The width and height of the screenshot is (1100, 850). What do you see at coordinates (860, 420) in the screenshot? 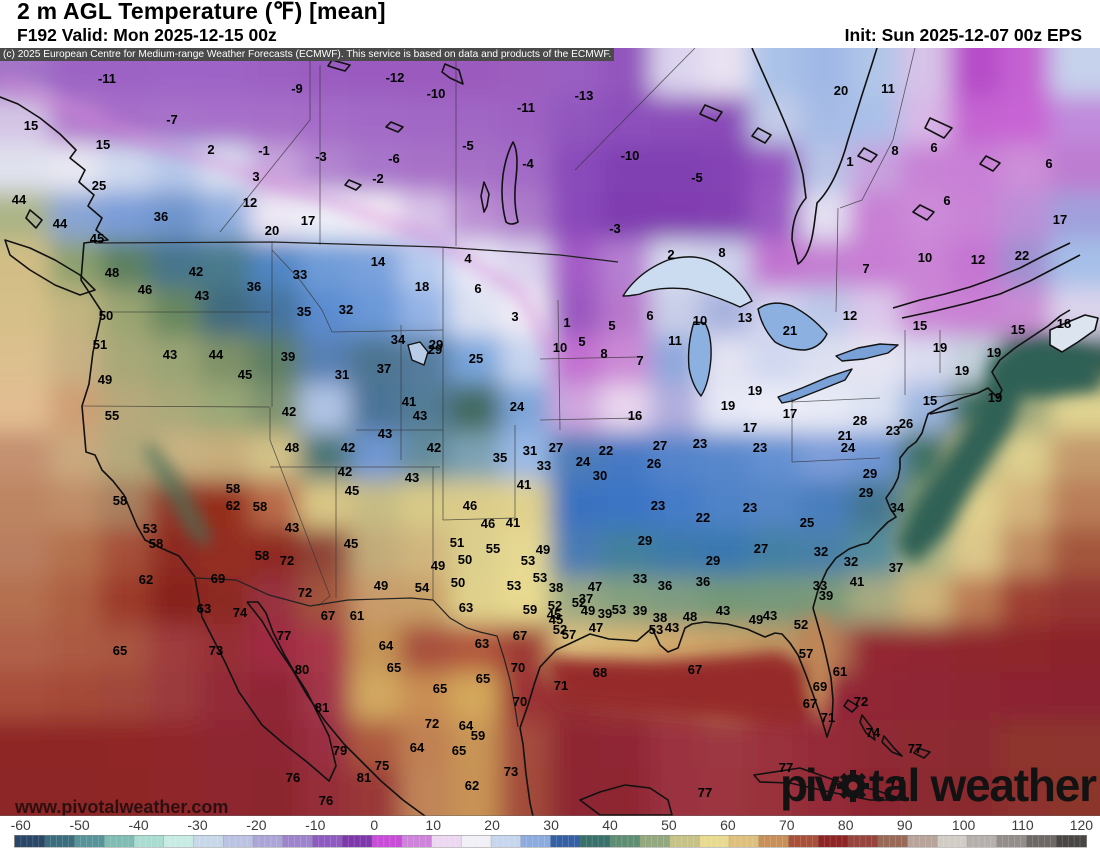
I see `svg-text: 28` at bounding box center [860, 420].